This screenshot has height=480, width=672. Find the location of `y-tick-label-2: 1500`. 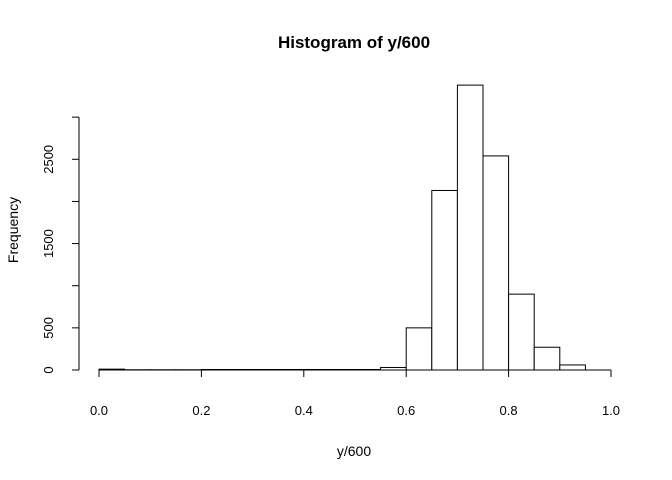

y-tick-label-2: 1500 is located at coordinates (48, 243).